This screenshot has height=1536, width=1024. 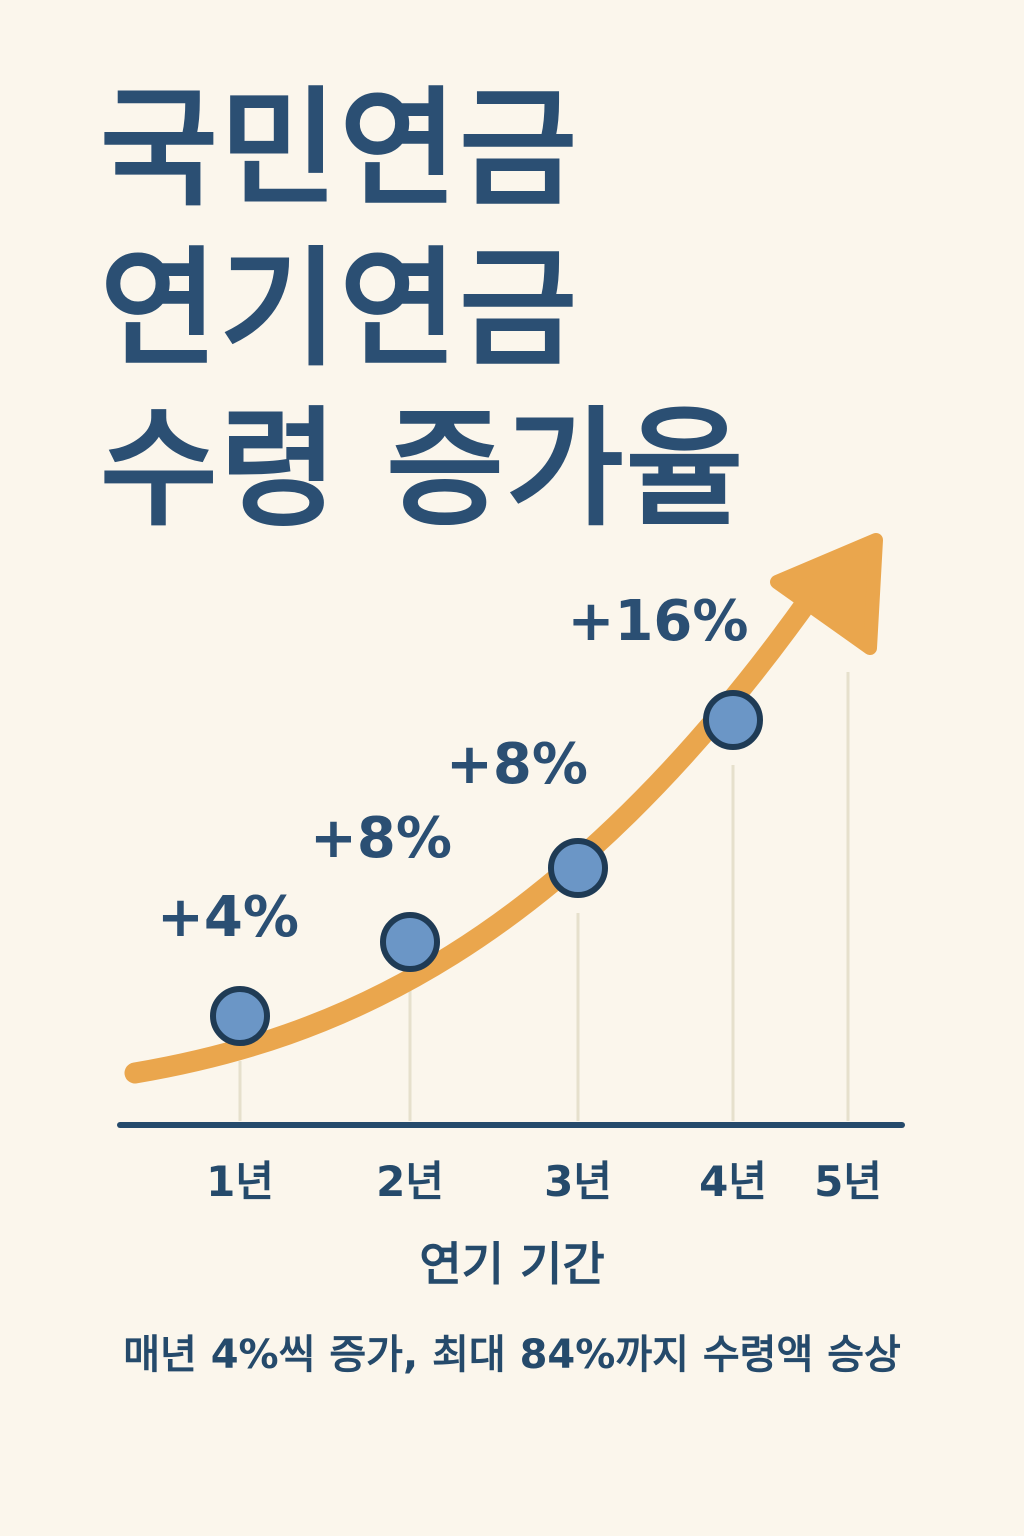 I want to click on x-tick-label: 4년, so click(x=733, y=1181).